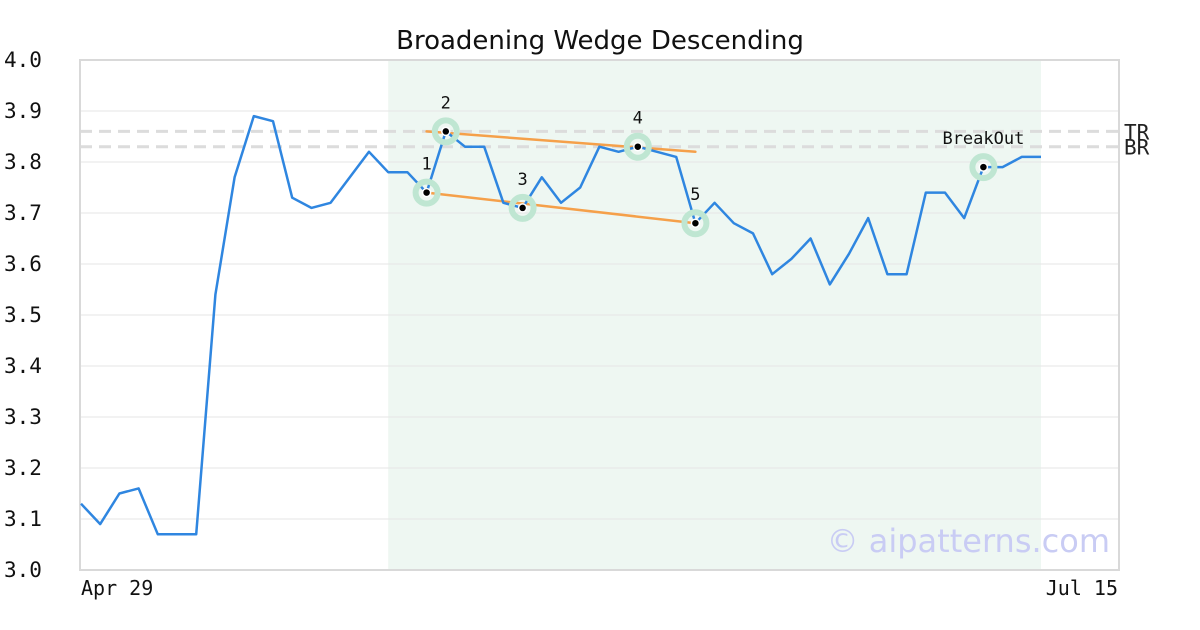 The width and height of the screenshot is (1200, 630). What do you see at coordinates (600, 41) in the screenshot?
I see `chart-title: Broadening Wedge Descending` at bounding box center [600, 41].